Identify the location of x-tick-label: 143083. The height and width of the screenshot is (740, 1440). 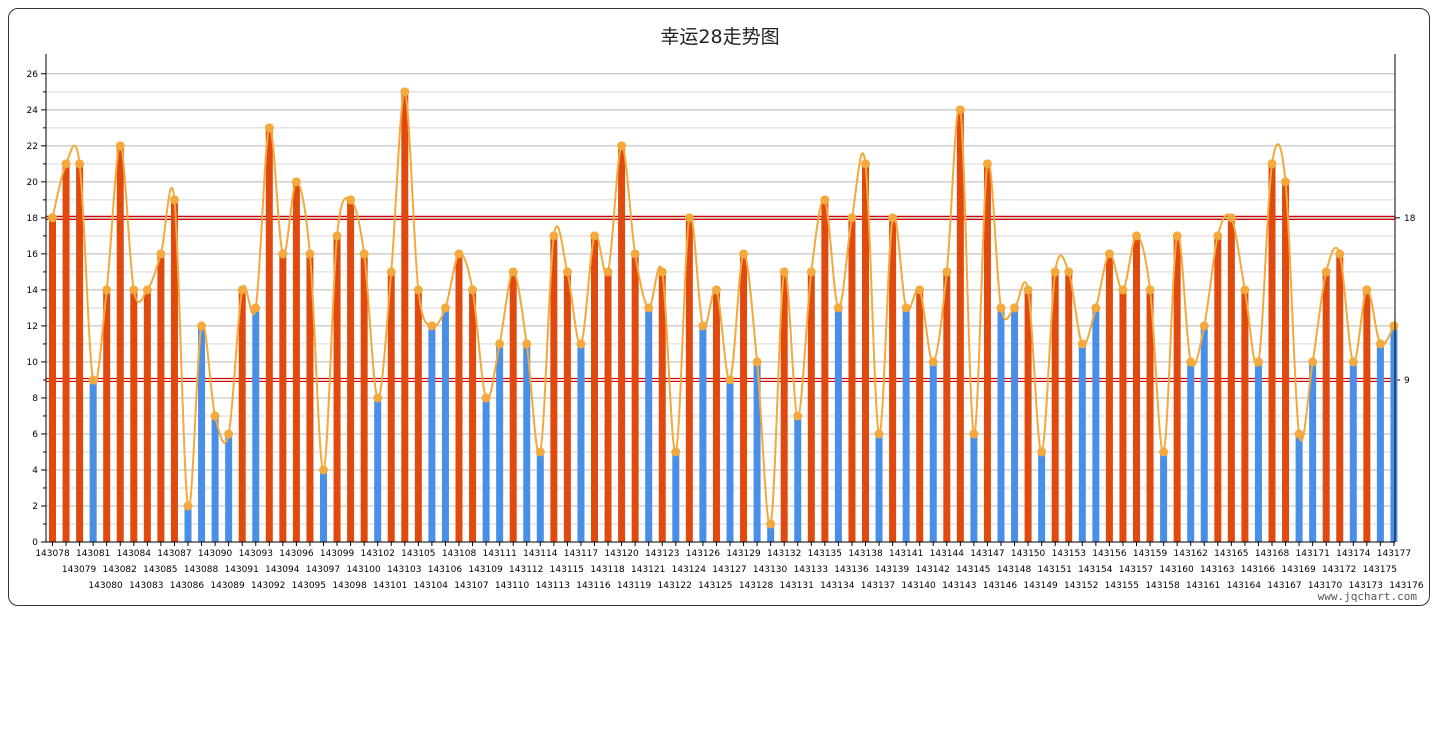
(146, 586).